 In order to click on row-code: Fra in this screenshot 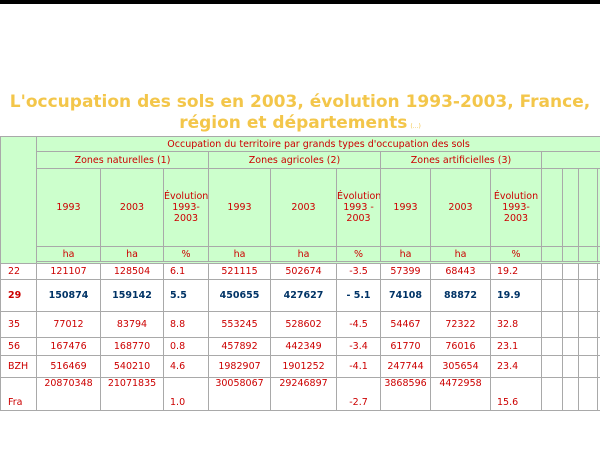, I will do `click(18, 394)`.